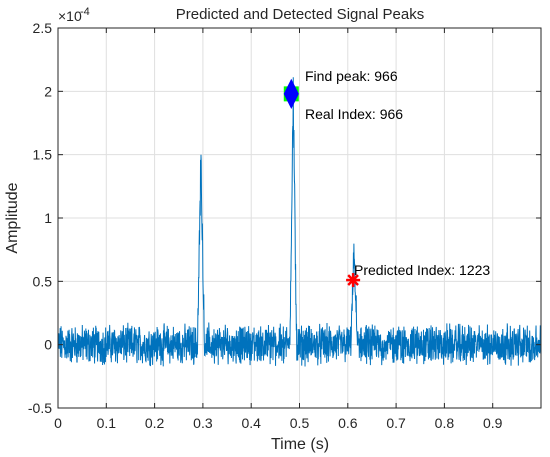  Describe the element at coordinates (48, 91) in the screenshot. I see `y-tick-label: 2` at that location.